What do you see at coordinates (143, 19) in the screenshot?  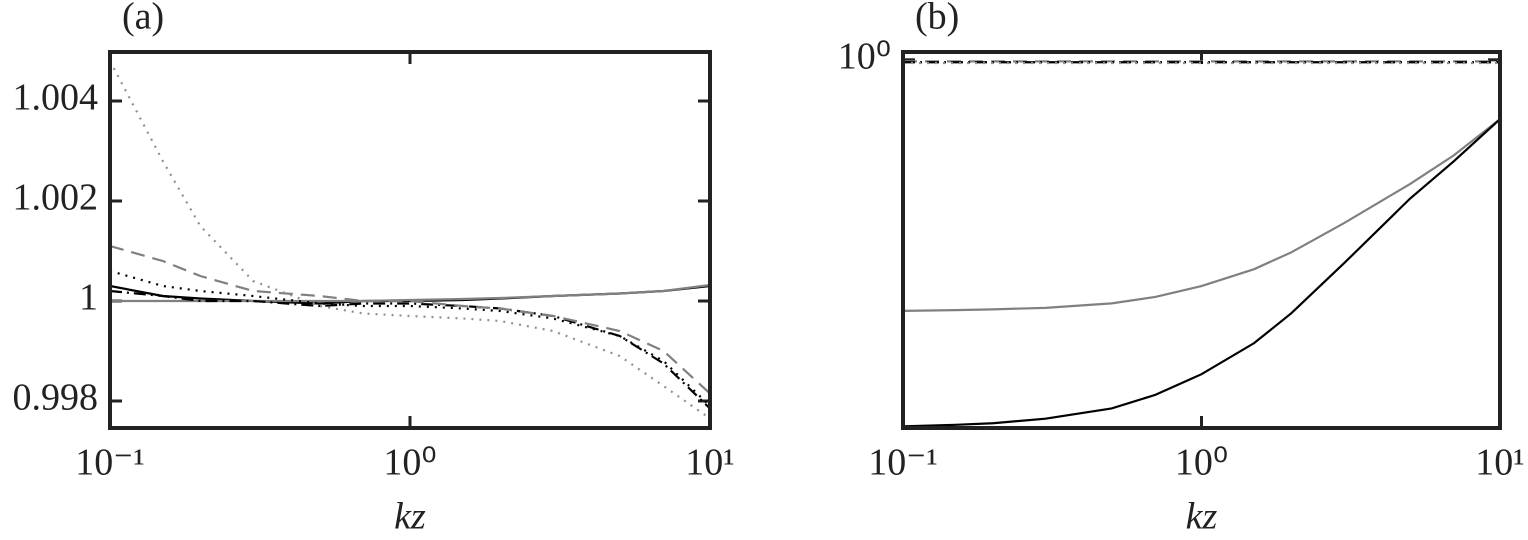 I see `panel-title: (a)` at bounding box center [143, 19].